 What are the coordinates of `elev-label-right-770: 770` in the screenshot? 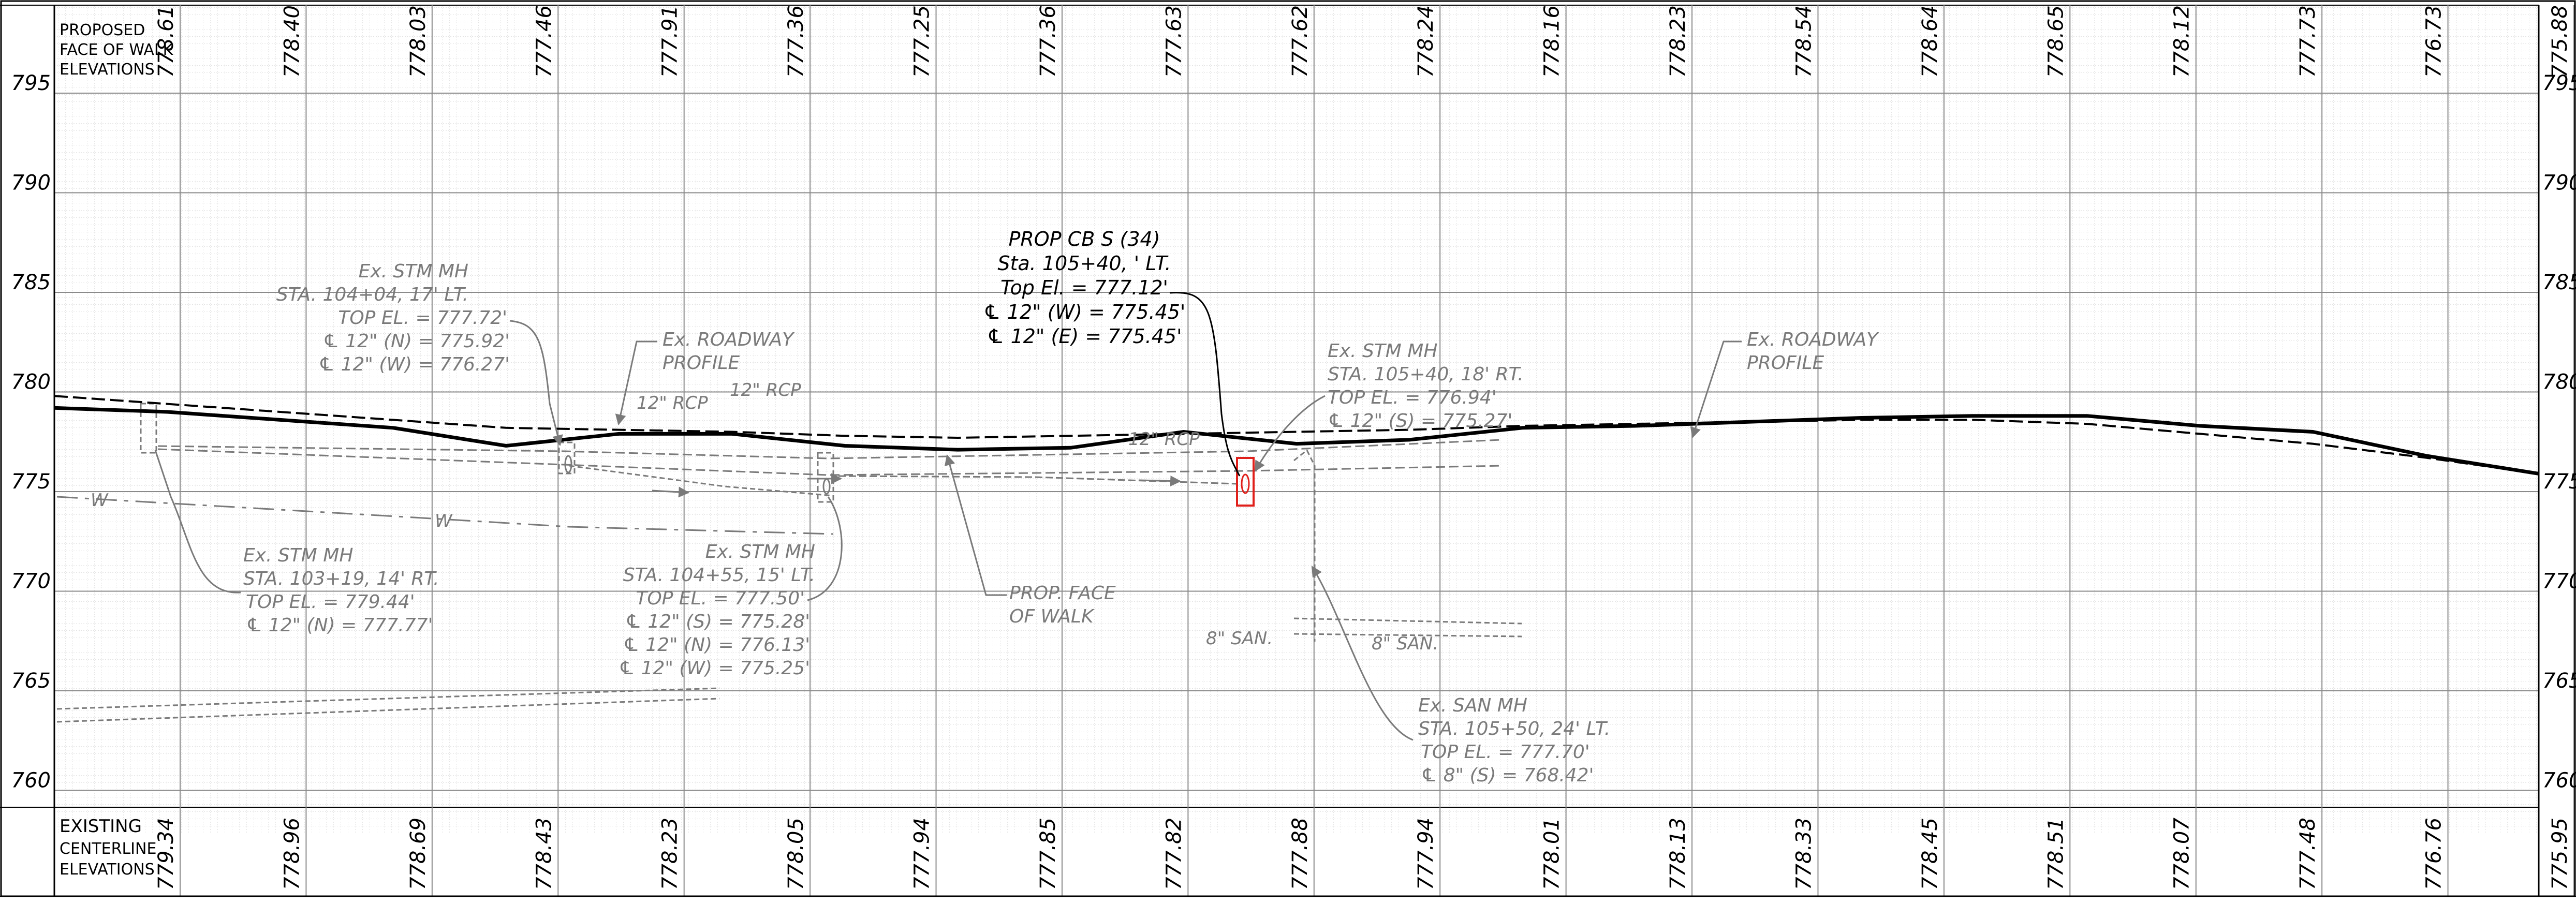 It's located at (2559, 582).